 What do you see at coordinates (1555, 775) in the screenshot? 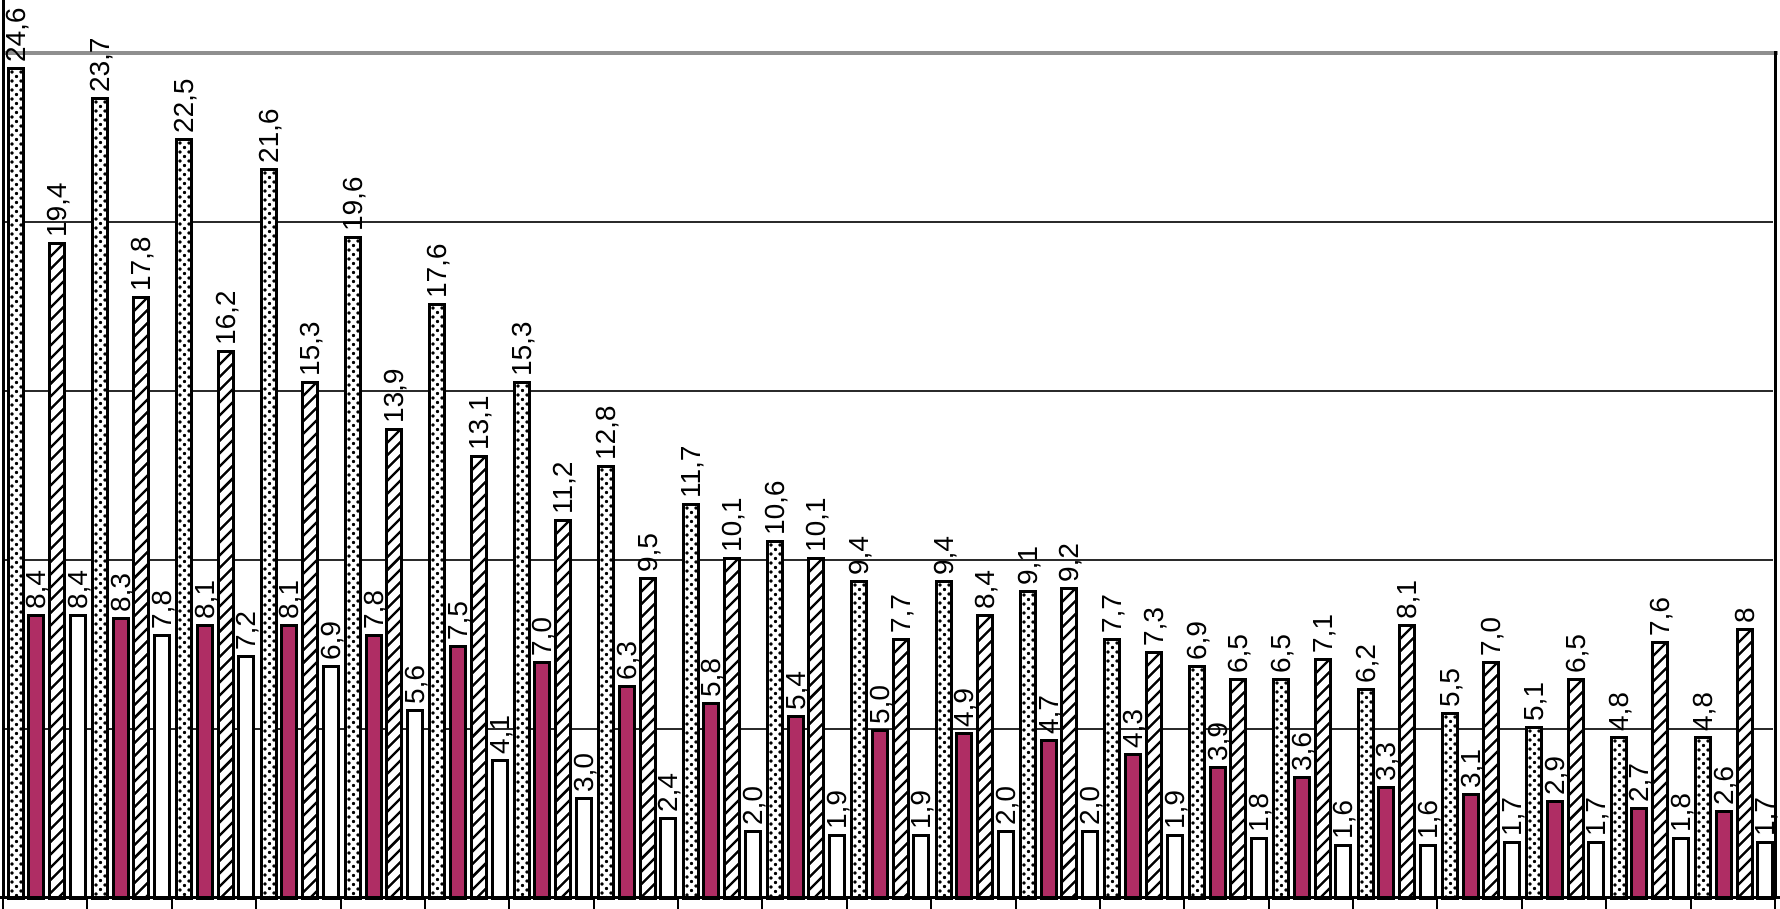
I see `bar-value-label: 2,9` at bounding box center [1555, 775].